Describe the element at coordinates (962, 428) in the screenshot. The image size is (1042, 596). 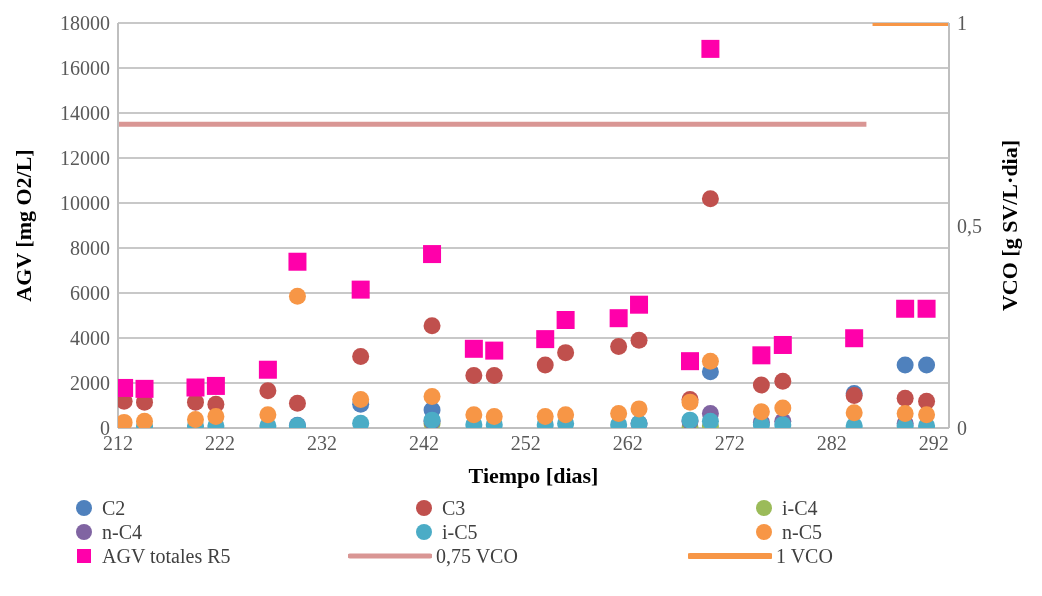
I see `y2-tick-label: 0` at that location.